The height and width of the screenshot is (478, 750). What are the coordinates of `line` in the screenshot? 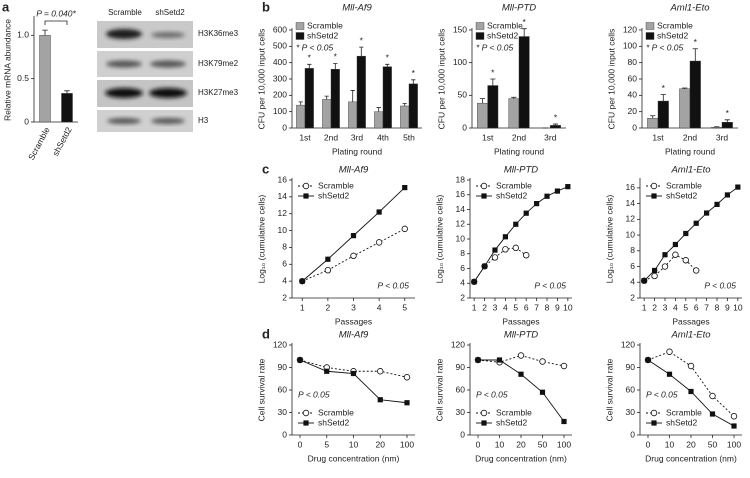 It's located at (691, 234).